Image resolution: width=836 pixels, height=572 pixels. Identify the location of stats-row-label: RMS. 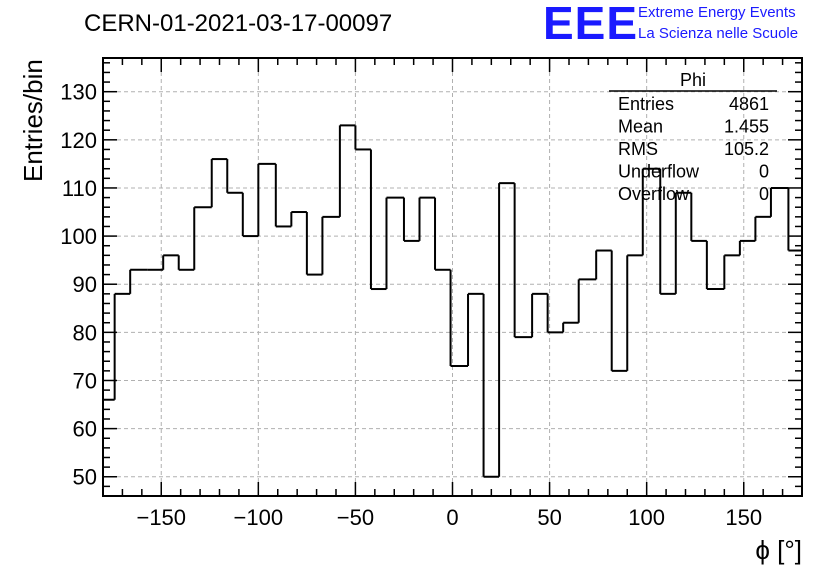
(638, 149).